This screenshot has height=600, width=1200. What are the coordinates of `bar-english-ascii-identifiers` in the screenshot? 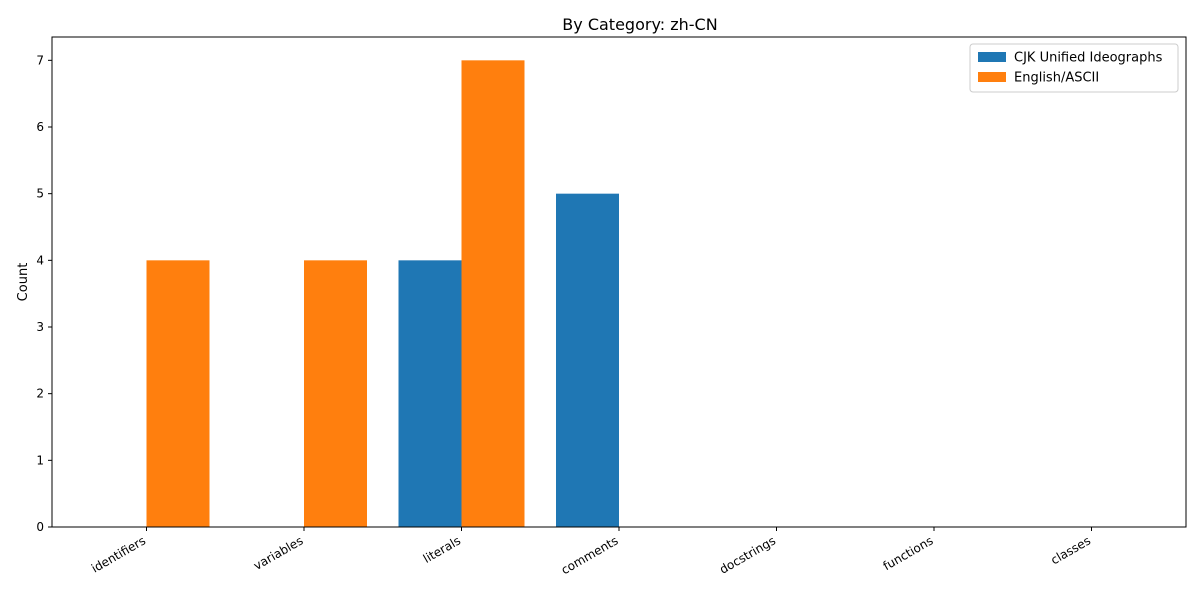 It's located at (178, 393).